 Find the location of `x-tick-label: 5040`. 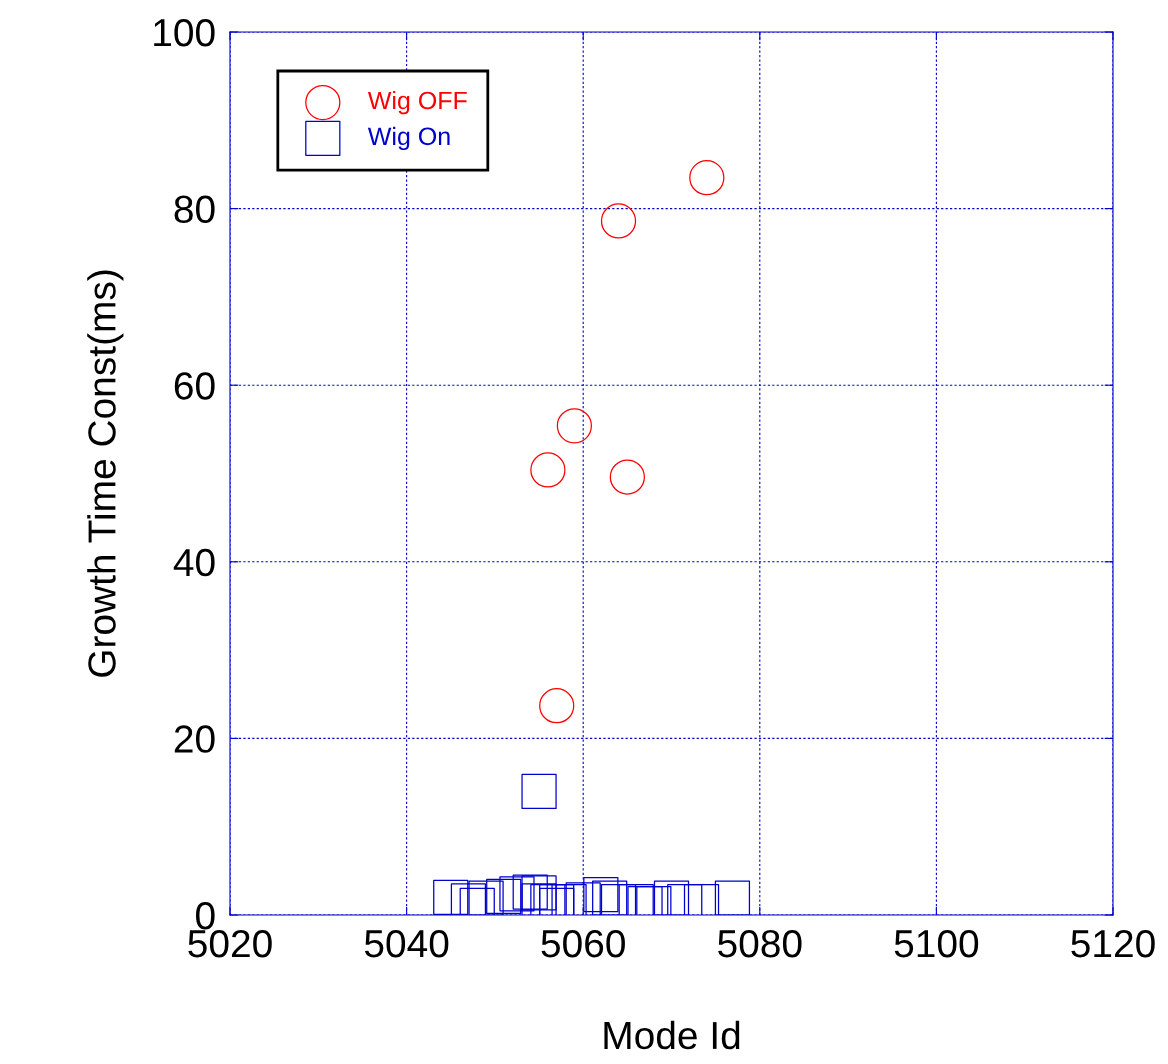

x-tick-label: 5040 is located at coordinates (406, 943).